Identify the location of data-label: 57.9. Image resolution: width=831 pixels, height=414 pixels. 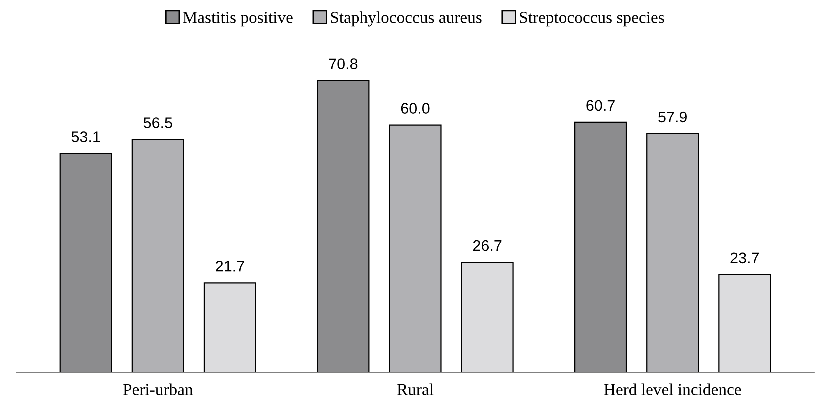
(672, 117).